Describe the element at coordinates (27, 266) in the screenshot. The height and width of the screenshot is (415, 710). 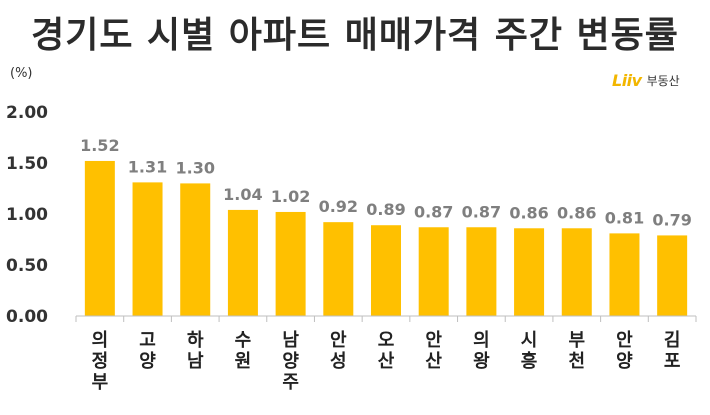
I see `y-tick-label: 0.50` at that location.